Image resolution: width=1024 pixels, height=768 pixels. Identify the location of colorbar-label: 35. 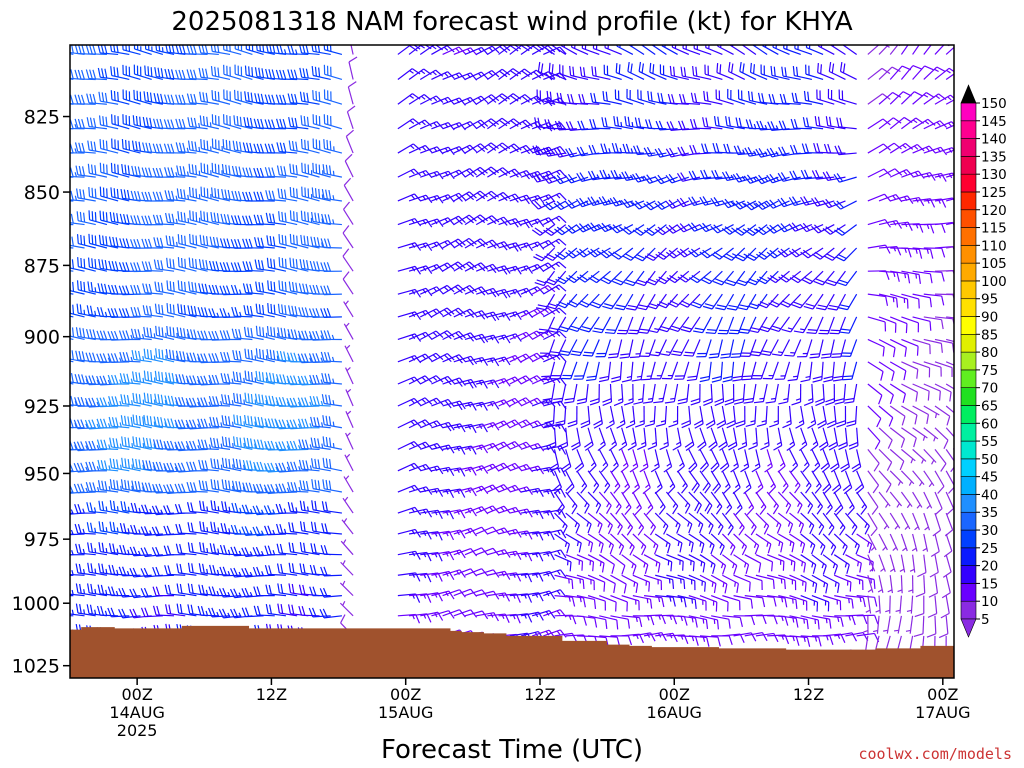
(989, 513).